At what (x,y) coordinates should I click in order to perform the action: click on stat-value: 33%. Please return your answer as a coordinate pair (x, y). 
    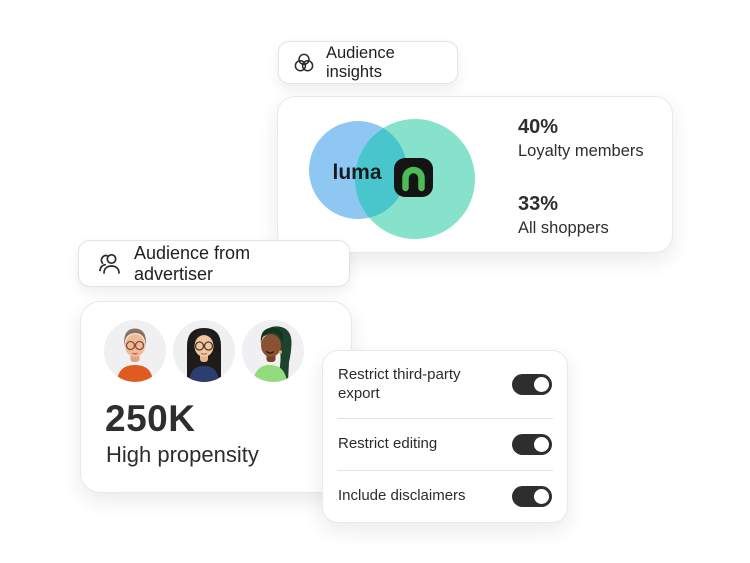
    Looking at the image, I should click on (538, 204).